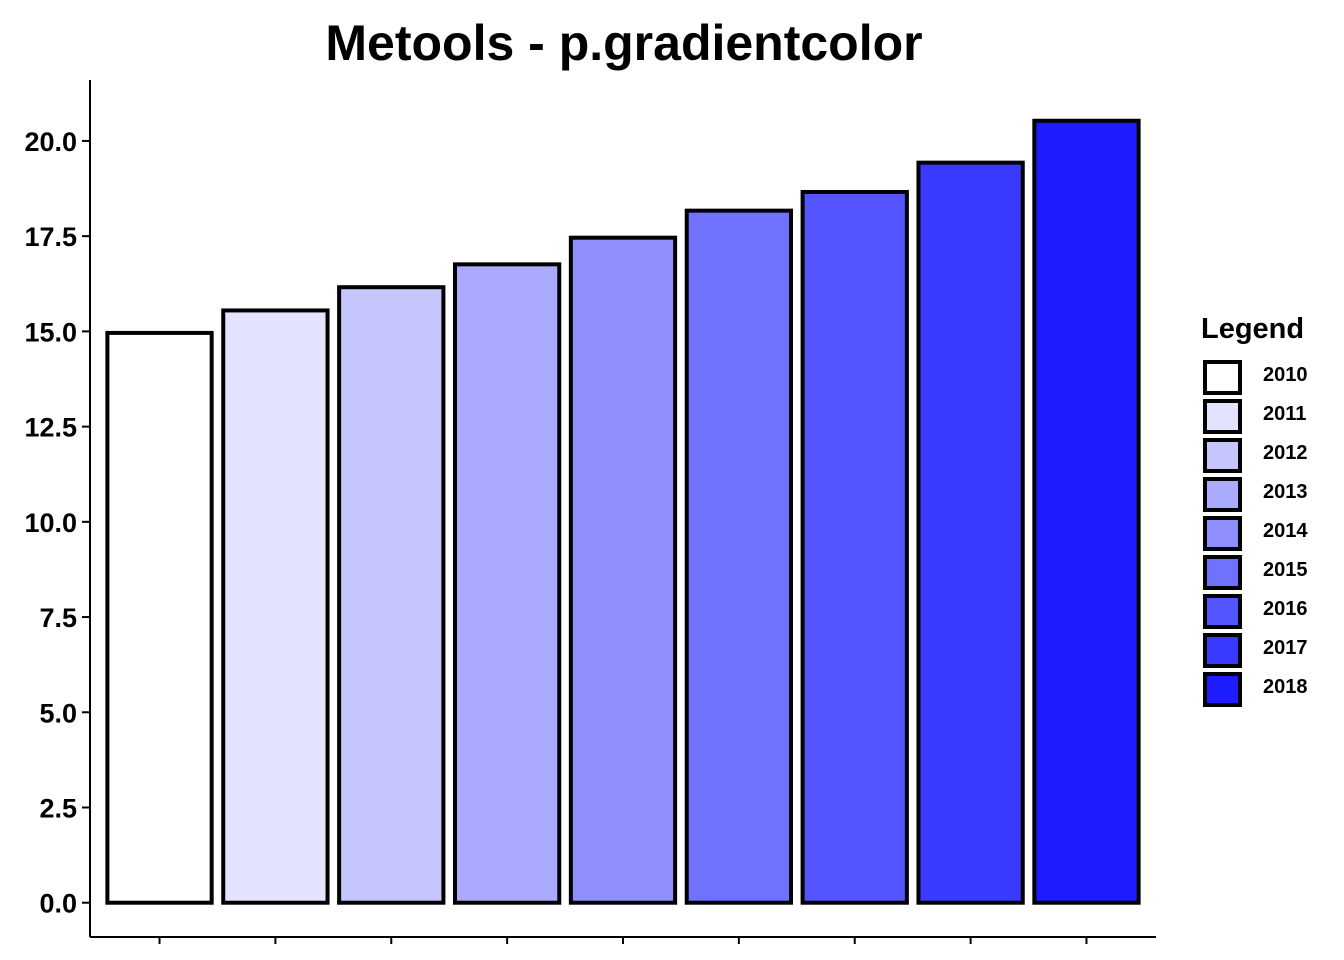  What do you see at coordinates (1255, 533) in the screenshot?
I see `legend-items: 2010 2011 2012 2013 2014 2015 2016 2017 2018` at bounding box center [1255, 533].